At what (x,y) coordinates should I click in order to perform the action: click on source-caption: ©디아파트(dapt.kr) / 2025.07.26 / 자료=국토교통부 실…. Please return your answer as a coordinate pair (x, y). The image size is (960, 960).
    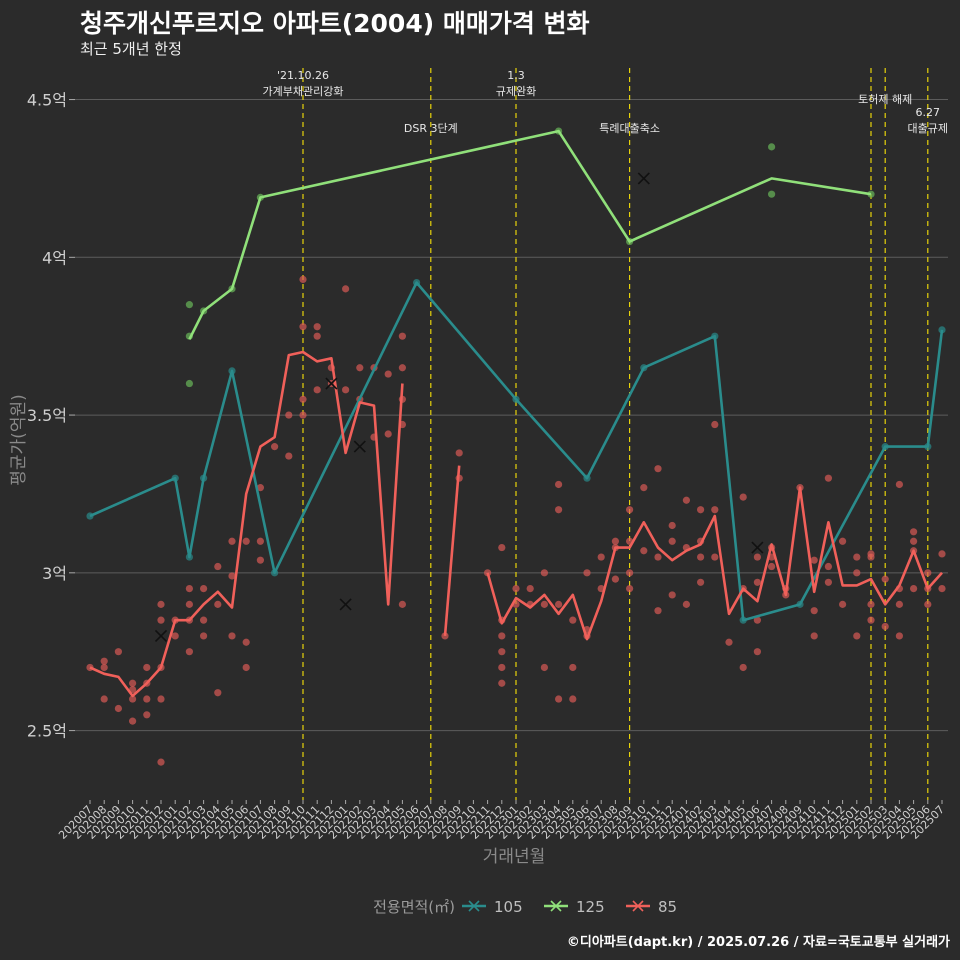
    Looking at the image, I should click on (758, 942).